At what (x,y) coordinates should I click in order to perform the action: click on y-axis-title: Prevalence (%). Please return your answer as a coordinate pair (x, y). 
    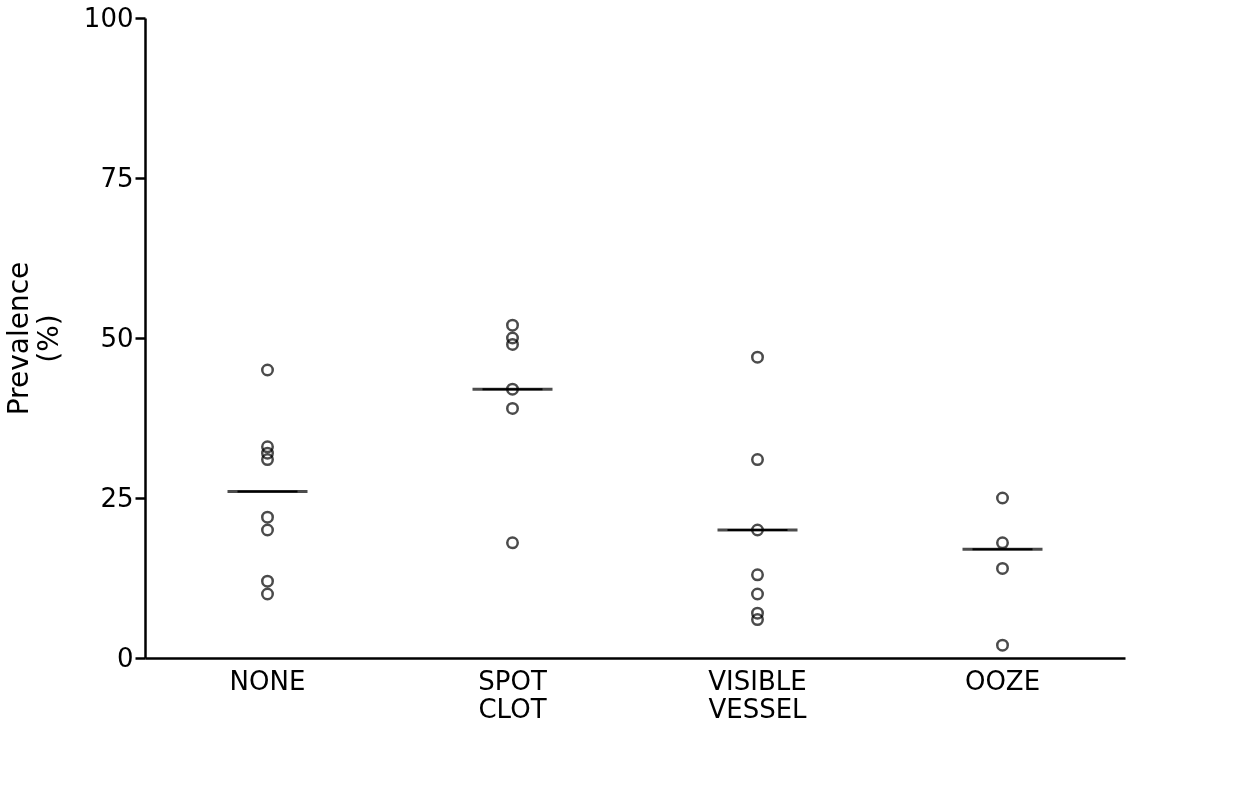
    Looking at the image, I should click on (33, 338).